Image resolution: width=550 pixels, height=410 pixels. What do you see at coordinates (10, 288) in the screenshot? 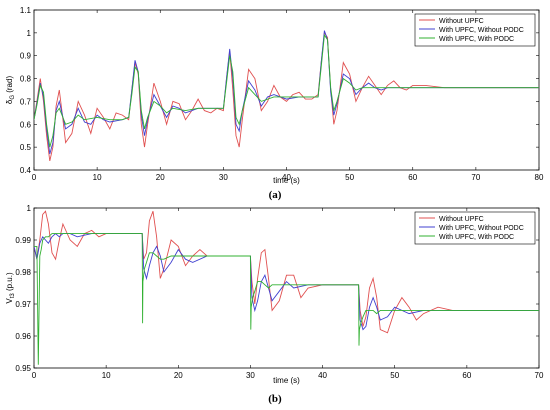
I see `y-axis-label: Vt3 (p.u.)` at bounding box center [10, 288].